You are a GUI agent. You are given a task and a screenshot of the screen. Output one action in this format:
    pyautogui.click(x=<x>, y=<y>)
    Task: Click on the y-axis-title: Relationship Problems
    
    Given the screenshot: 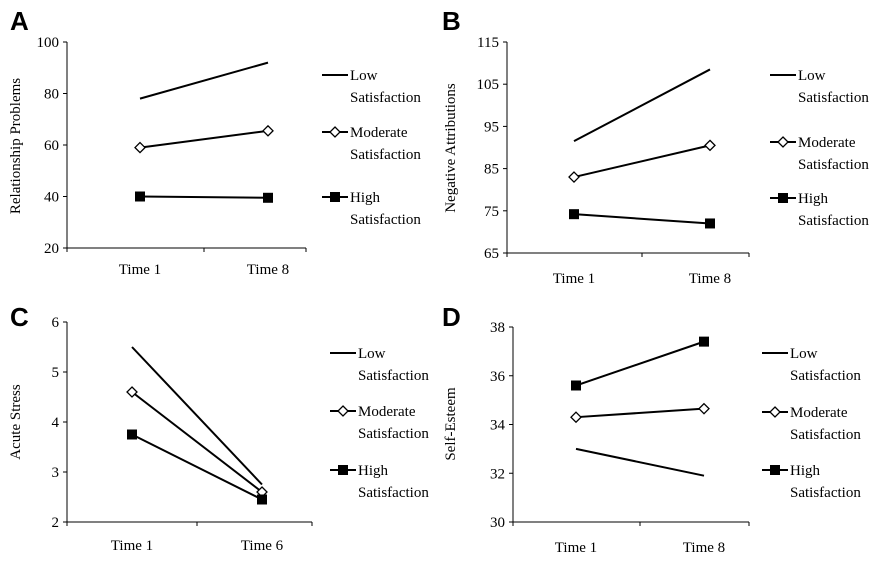 What is the action you would take?
    pyautogui.click(x=16, y=146)
    